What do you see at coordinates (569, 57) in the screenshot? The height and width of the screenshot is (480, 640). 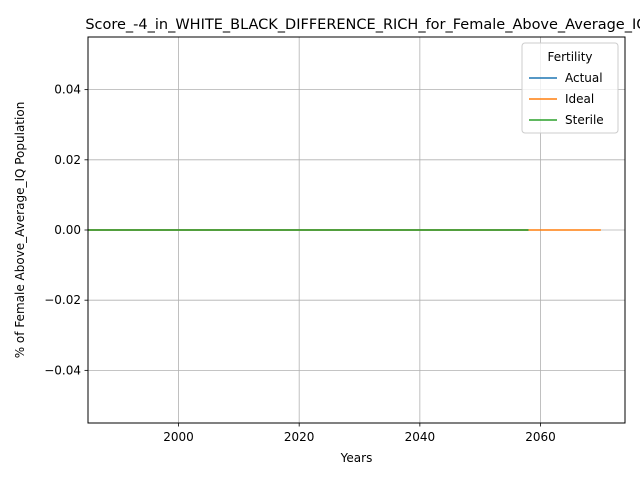 I see `legend-title: Fertility` at bounding box center [569, 57].